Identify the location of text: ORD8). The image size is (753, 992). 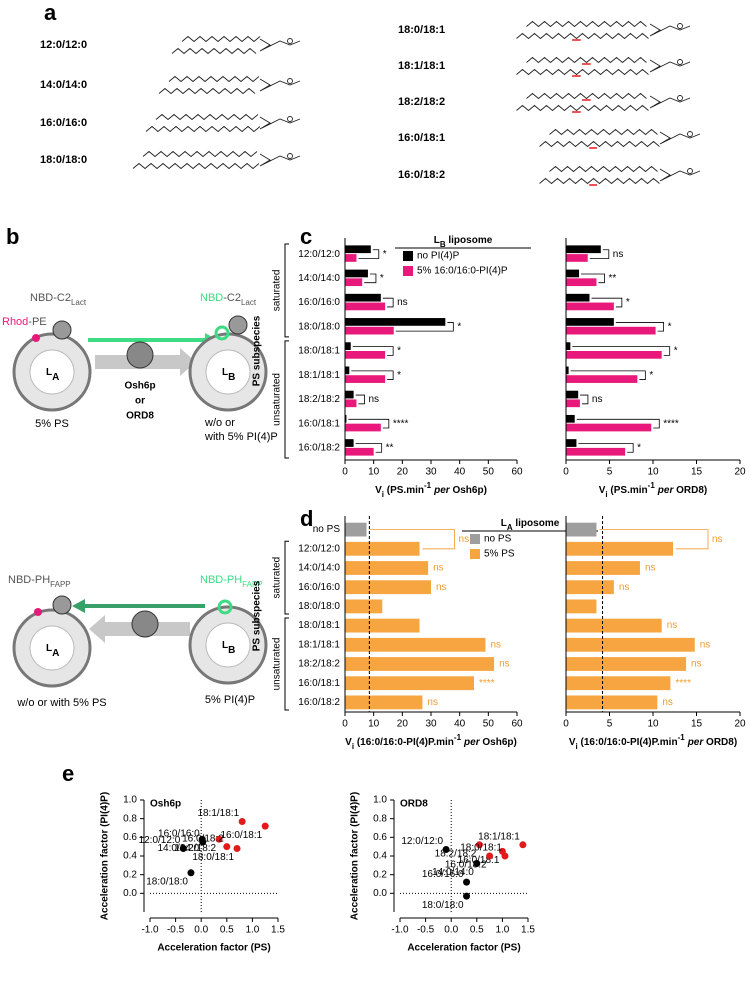
(720, 742).